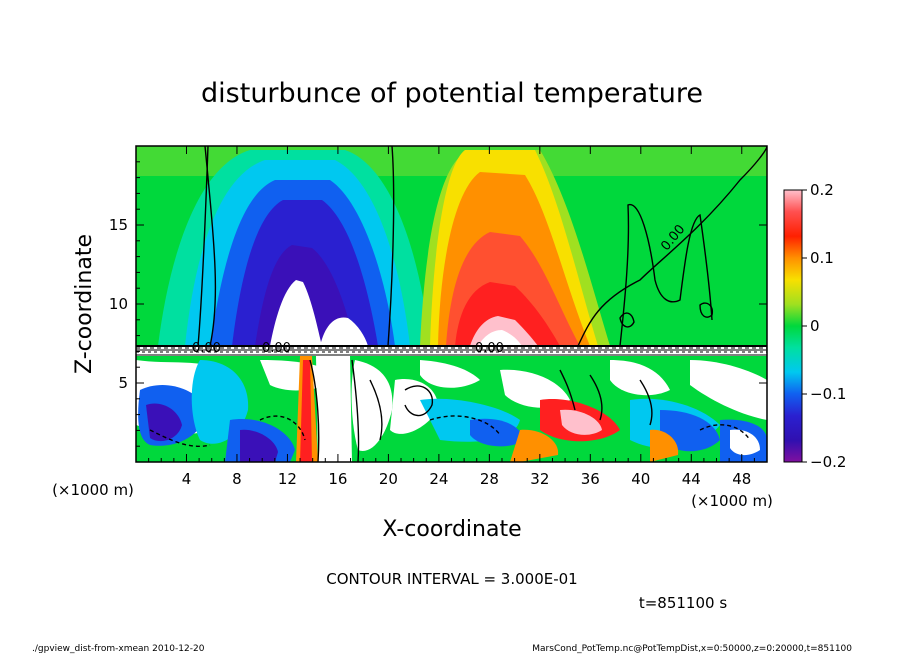 The height and width of the screenshot is (654, 904). What do you see at coordinates (732, 501) in the screenshot?
I see `x-unit-label: (×1000 m)` at bounding box center [732, 501].